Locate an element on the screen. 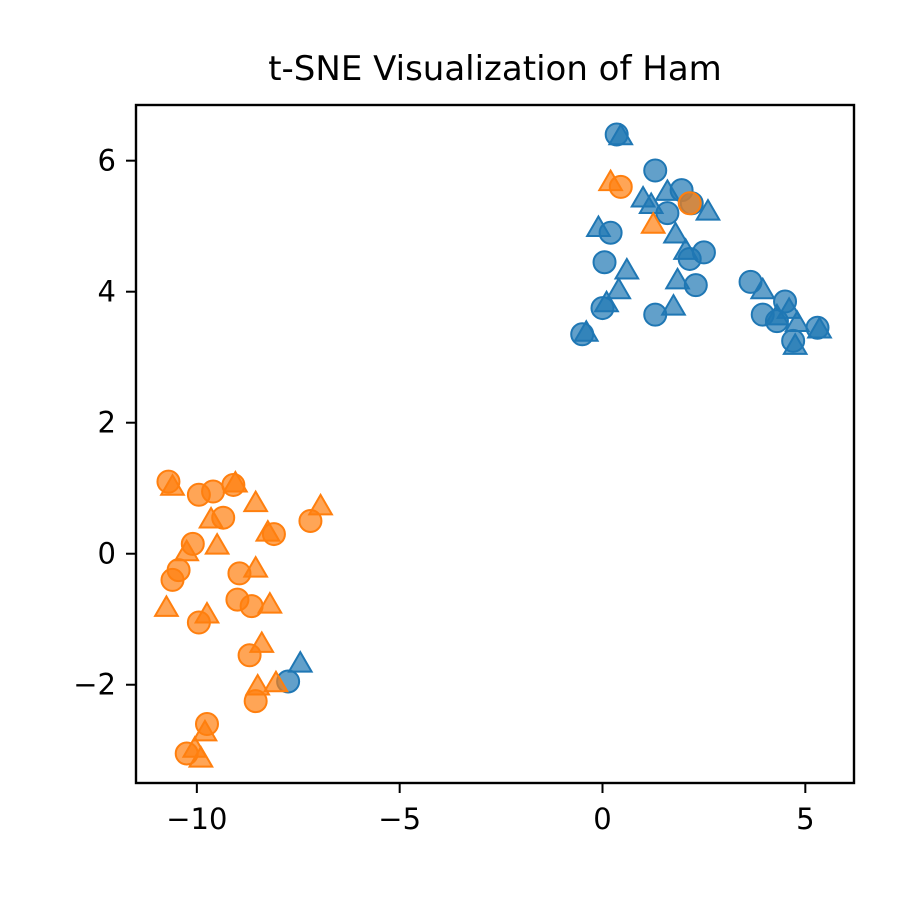 Image resolution: width=900 pixels, height=900 pixels. chart-title: t-SNE Visualization of Ham is located at coordinates (495, 69).